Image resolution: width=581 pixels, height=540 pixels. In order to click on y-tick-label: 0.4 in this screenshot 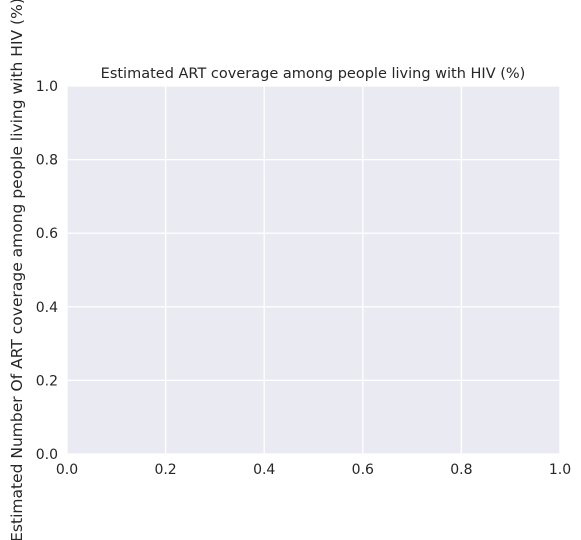, I will do `click(47, 308)`.